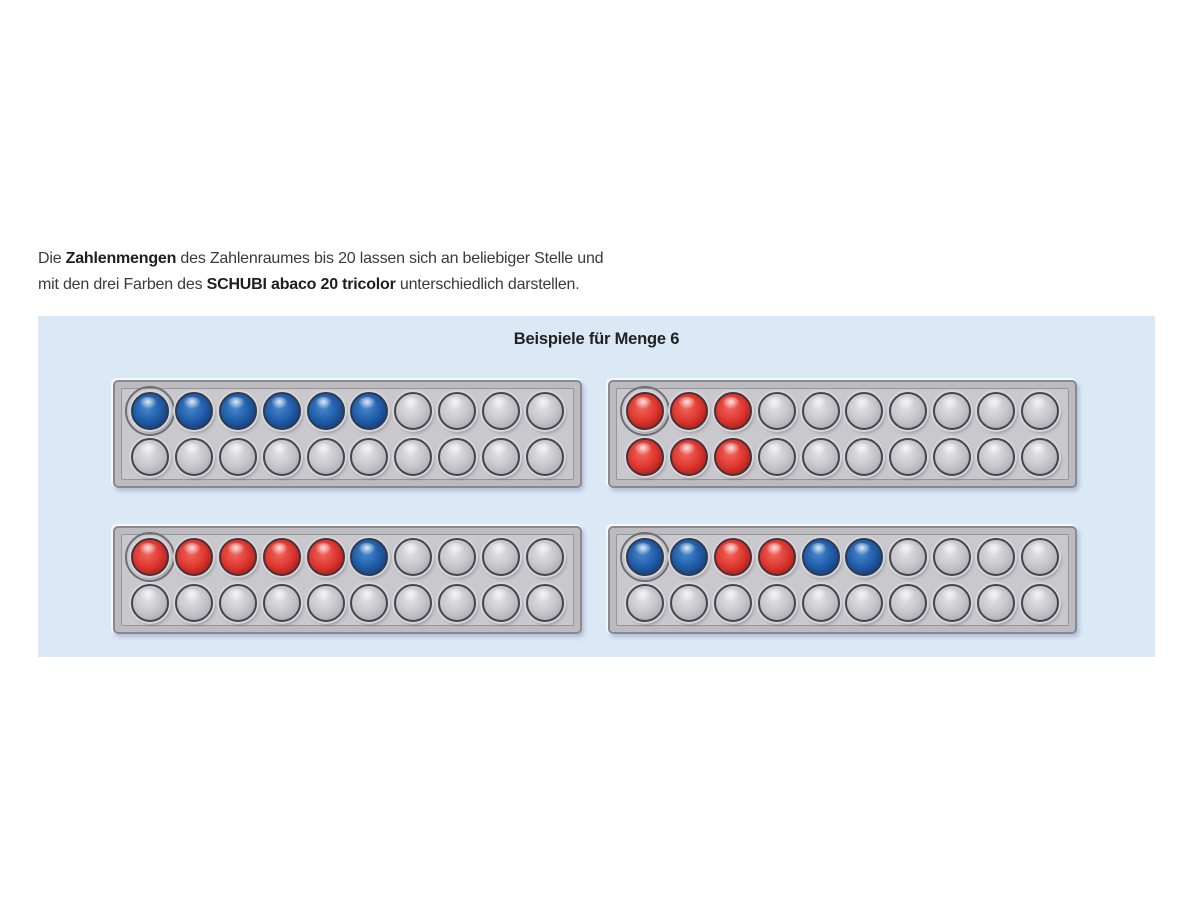 This screenshot has height=900, width=1200. Describe the element at coordinates (121, 258) in the screenshot. I see `intro-bold-zahlenmengen: Zahlenmengen` at that location.